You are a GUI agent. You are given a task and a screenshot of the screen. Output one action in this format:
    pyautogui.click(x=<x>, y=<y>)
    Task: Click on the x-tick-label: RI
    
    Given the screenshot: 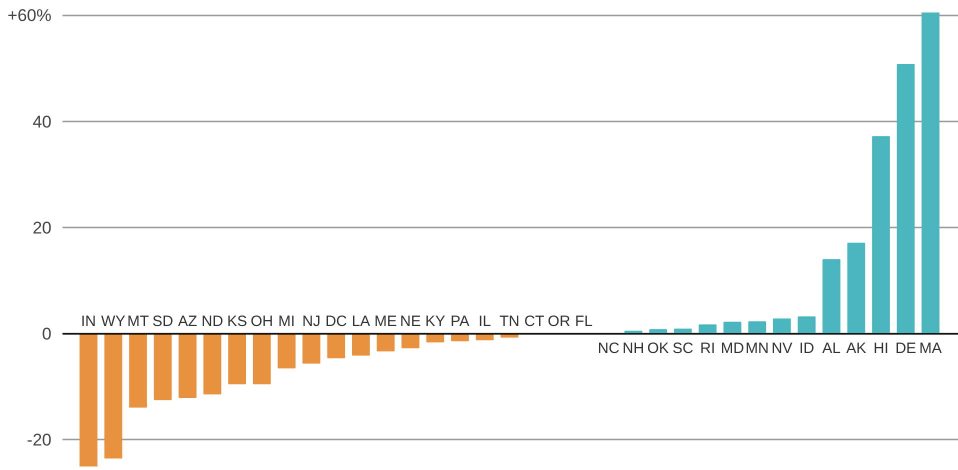 What is the action you would take?
    pyautogui.click(x=708, y=348)
    